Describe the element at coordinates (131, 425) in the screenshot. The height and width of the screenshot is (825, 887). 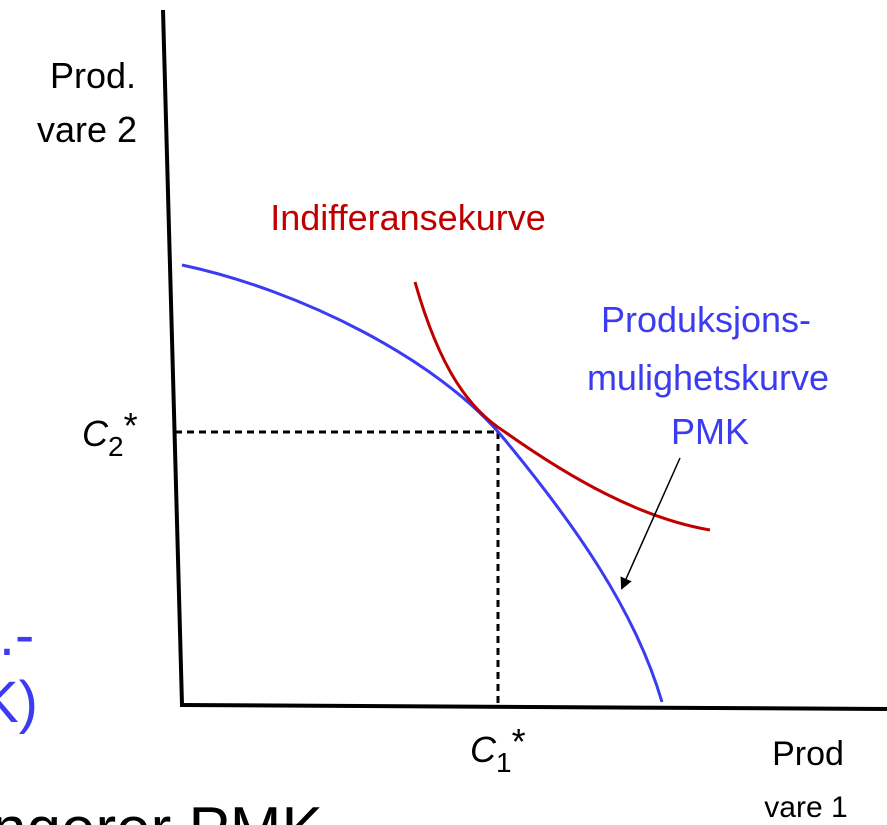
I see `c2-sup: *` at that location.